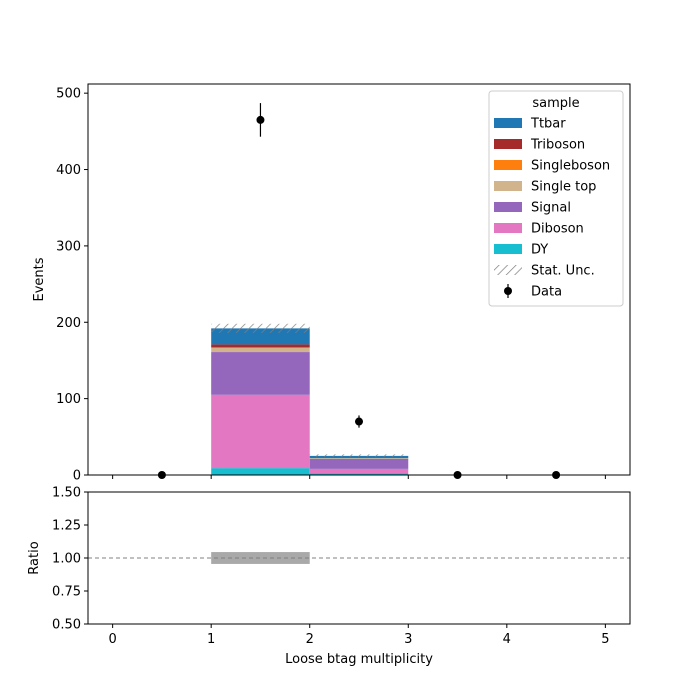 This screenshot has width=700, height=700. Describe the element at coordinates (563, 187) in the screenshot. I see `legend-label-single-top: Single top` at that location.